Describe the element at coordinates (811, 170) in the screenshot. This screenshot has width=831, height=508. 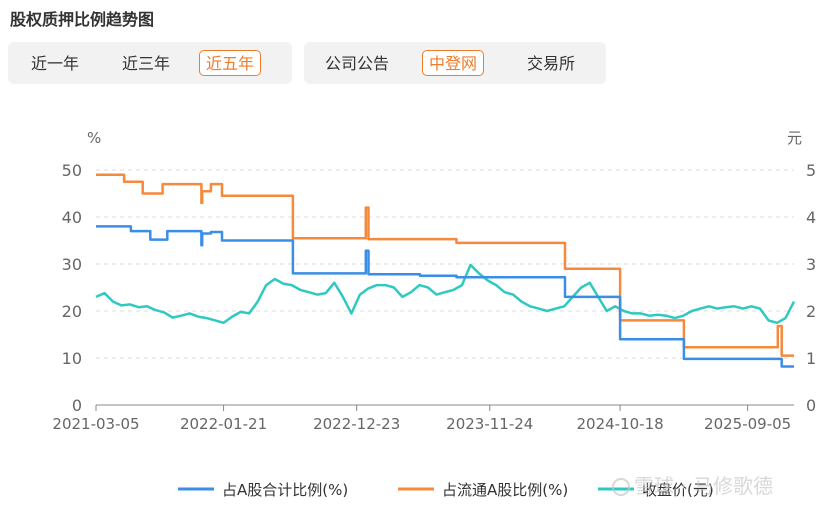
I see `y-right-tick-label: 5` at that location.